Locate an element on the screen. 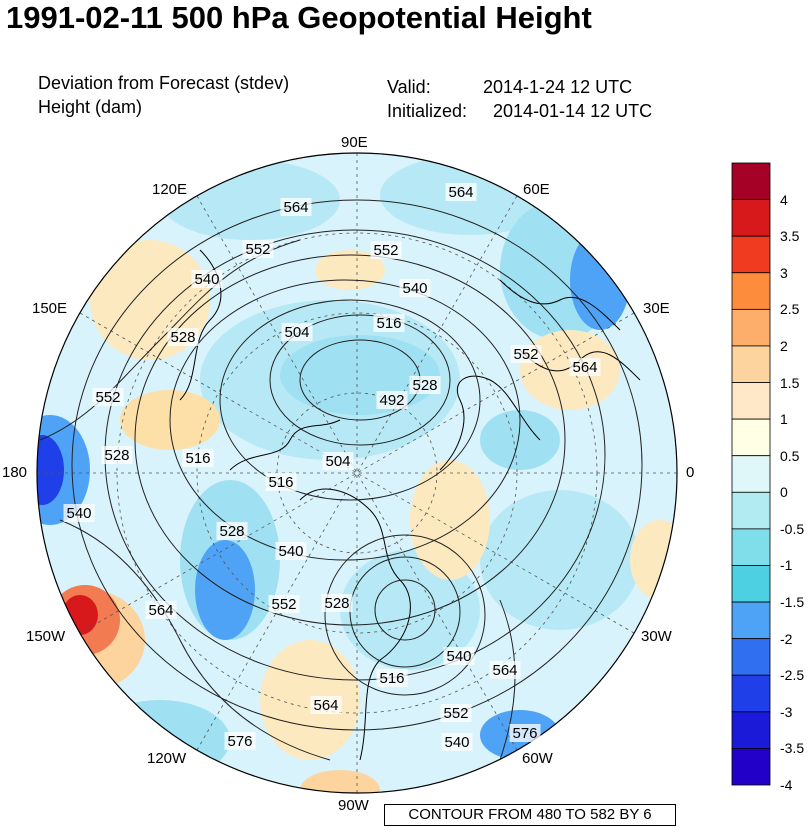  colorbar-label: -2.5 is located at coordinates (792, 675).